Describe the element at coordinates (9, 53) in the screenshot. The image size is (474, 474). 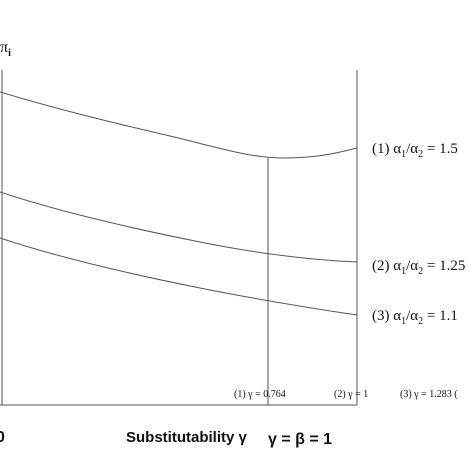
I see `label-part: i` at that location.